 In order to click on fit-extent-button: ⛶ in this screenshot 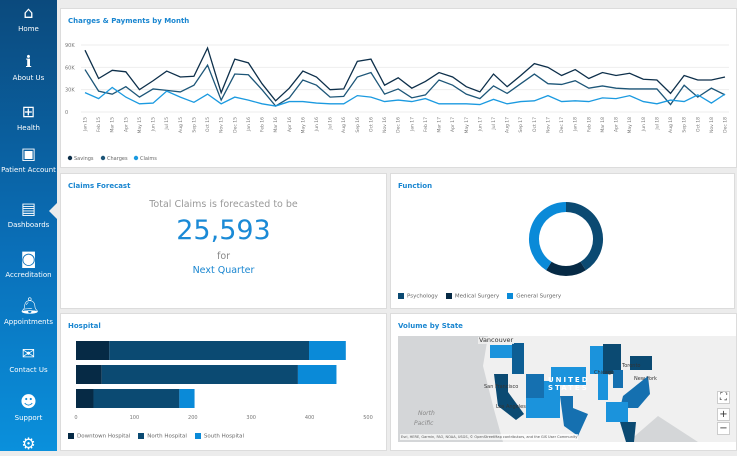, I will do `click(723, 397)`.